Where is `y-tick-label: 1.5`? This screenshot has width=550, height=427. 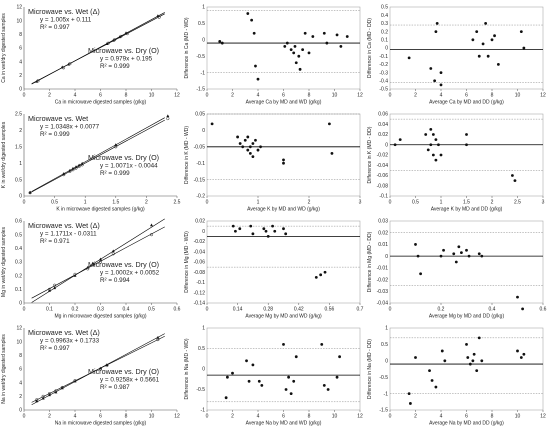 y-tick-label: 1.5 is located at coordinates (18, 148).